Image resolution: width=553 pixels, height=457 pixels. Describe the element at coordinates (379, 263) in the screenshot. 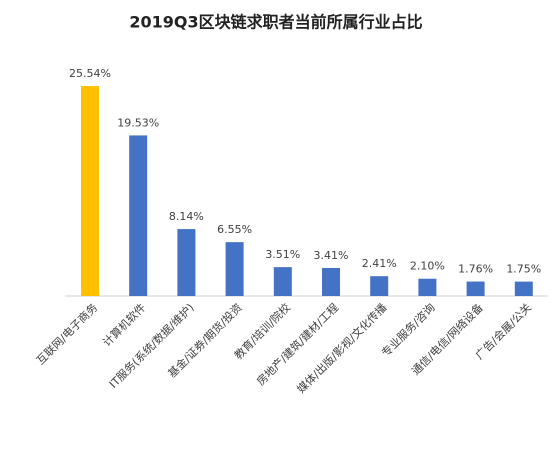

I see `value-label: 2.41%` at that location.